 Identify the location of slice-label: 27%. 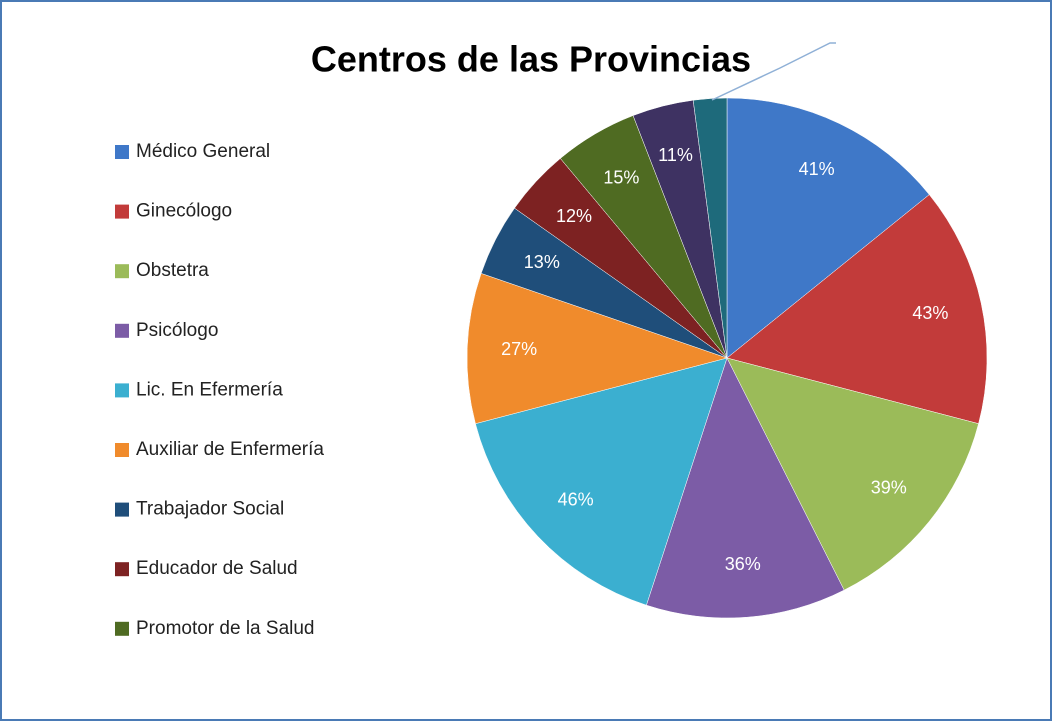
(519, 349).